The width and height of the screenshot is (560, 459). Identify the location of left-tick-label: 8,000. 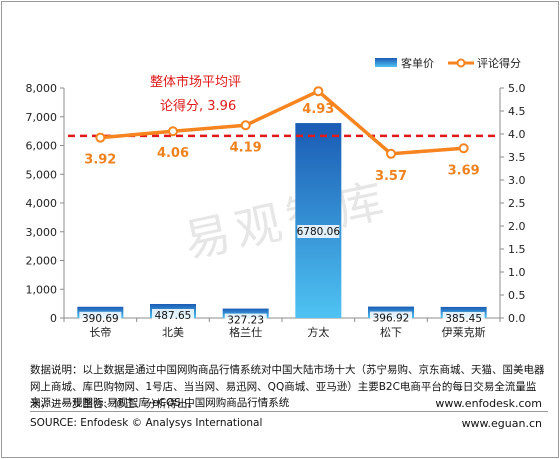
(42, 88).